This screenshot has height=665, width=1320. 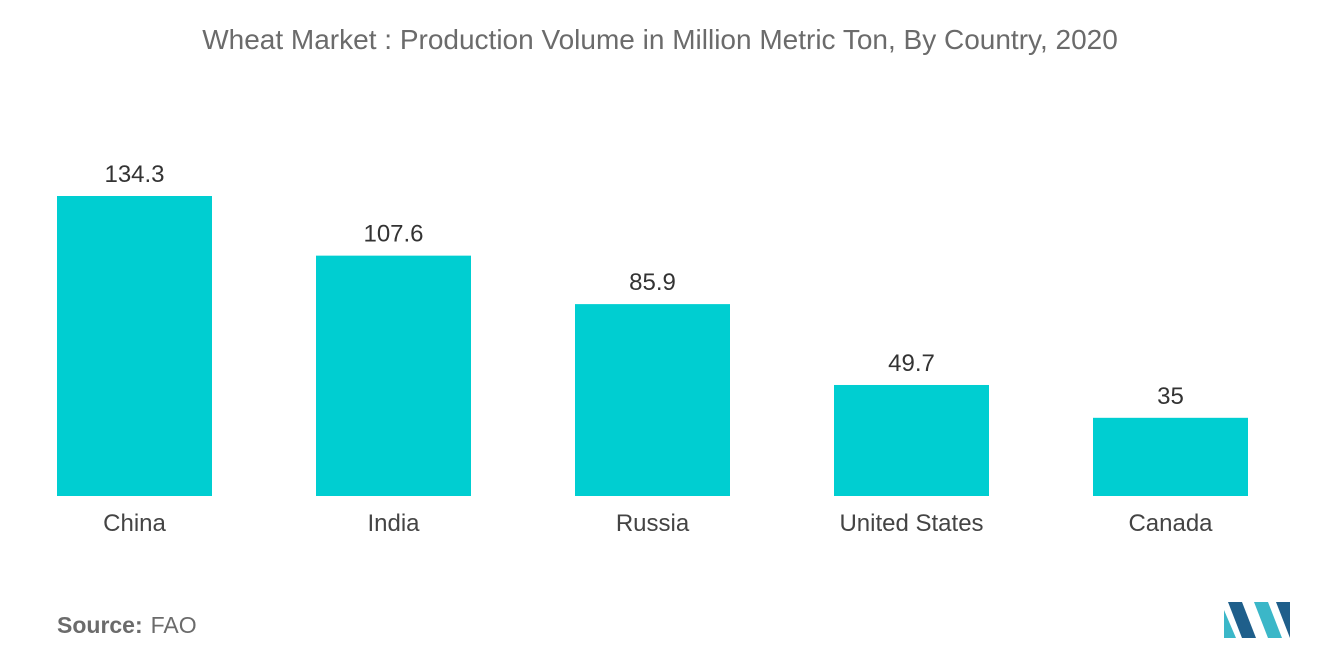 What do you see at coordinates (393, 375) in the screenshot?
I see `bar-india` at bounding box center [393, 375].